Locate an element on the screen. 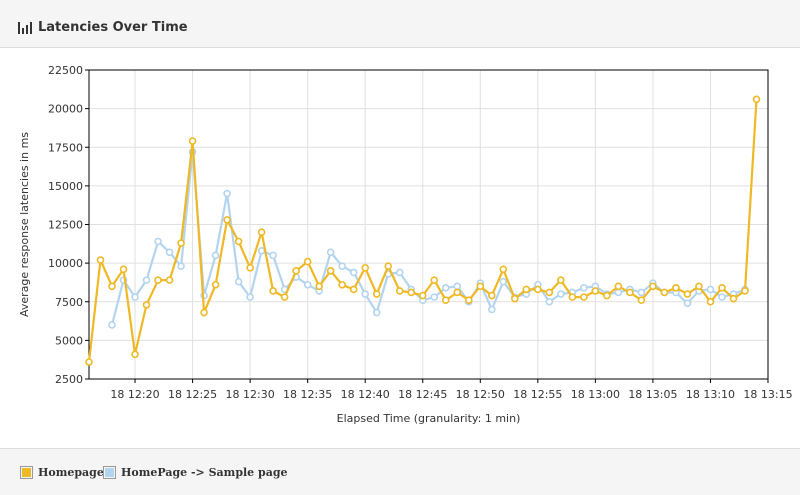  legend: Homepage HomePage -> Sample page is located at coordinates (400, 471).